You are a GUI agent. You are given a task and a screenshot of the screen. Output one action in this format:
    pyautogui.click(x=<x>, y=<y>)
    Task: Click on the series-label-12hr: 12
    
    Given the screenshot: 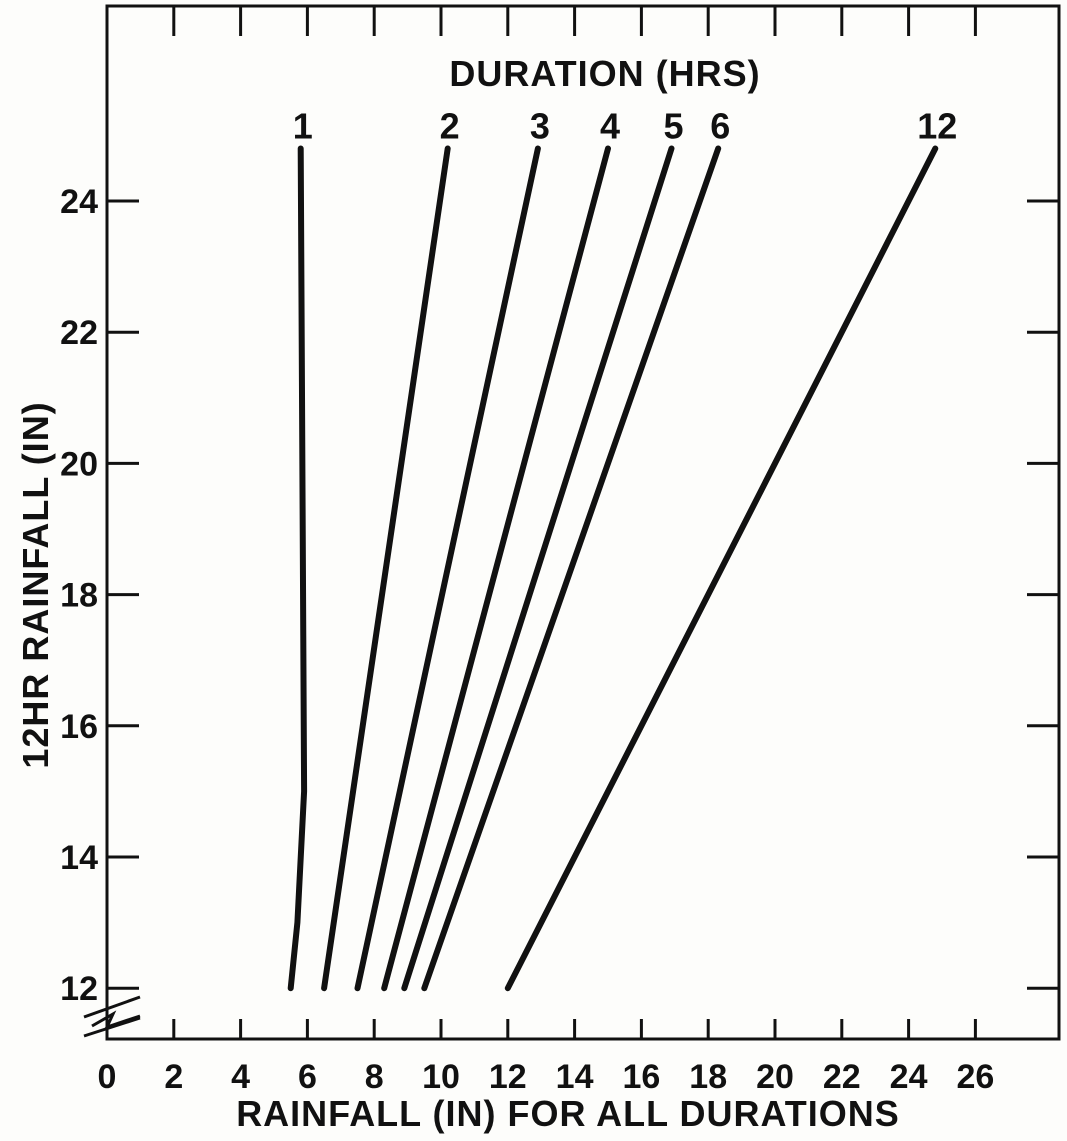 What is the action you would take?
    pyautogui.click(x=937, y=126)
    